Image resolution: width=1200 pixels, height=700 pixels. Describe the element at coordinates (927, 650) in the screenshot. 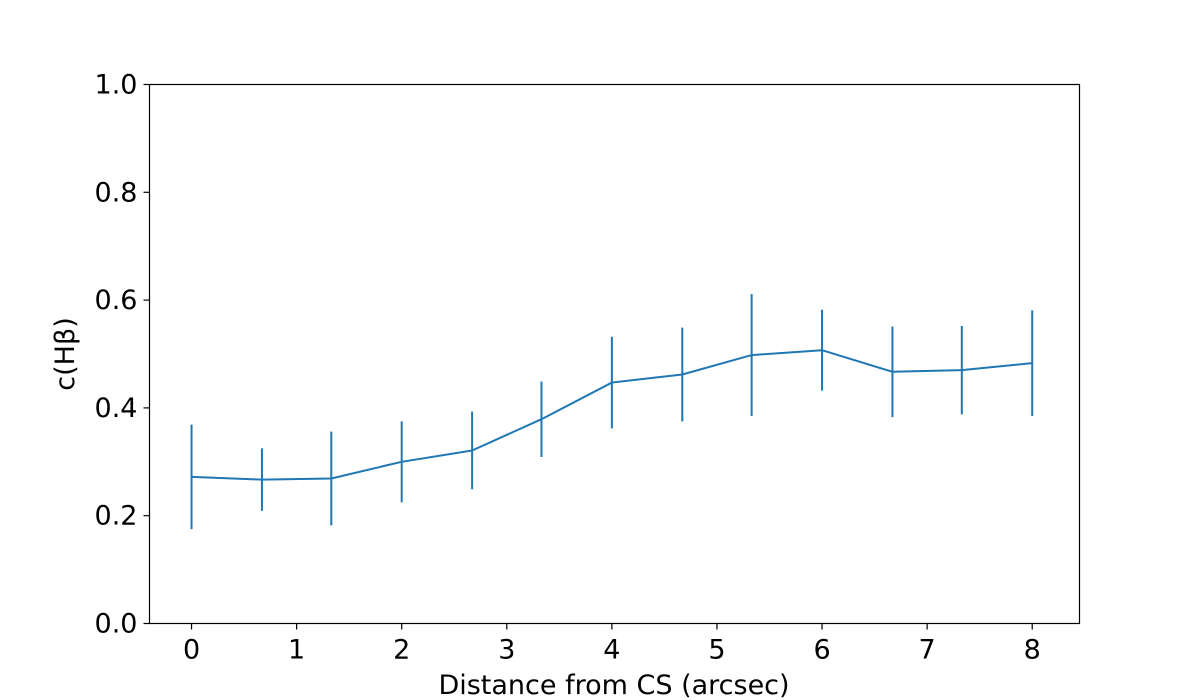

I see `x-tick-label: 7` at that location.